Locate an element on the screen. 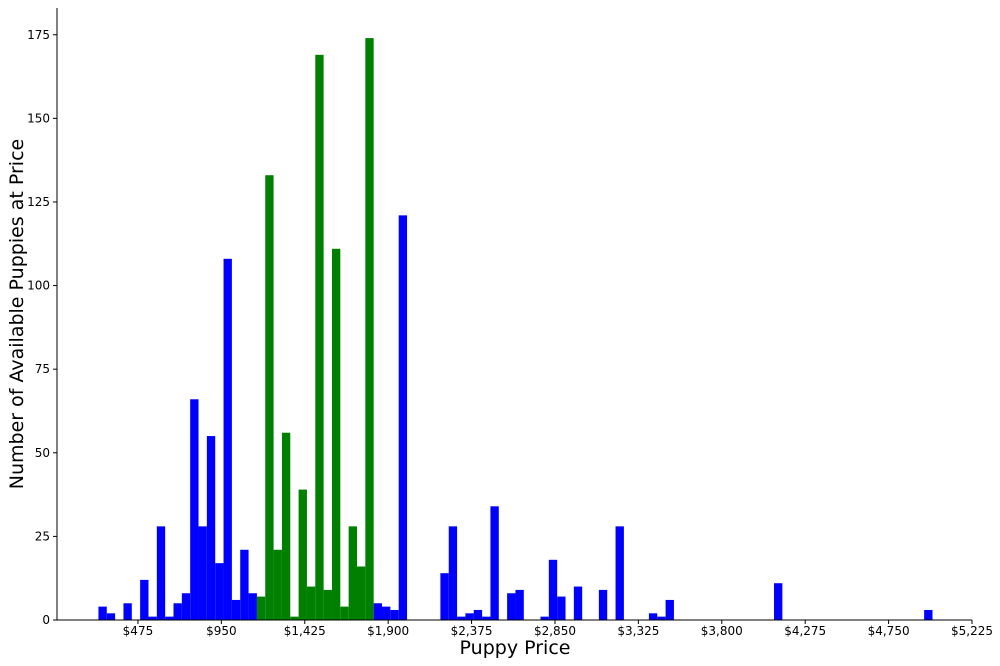 The image size is (1000, 666). y-tick-label: 150 is located at coordinates (38, 118).